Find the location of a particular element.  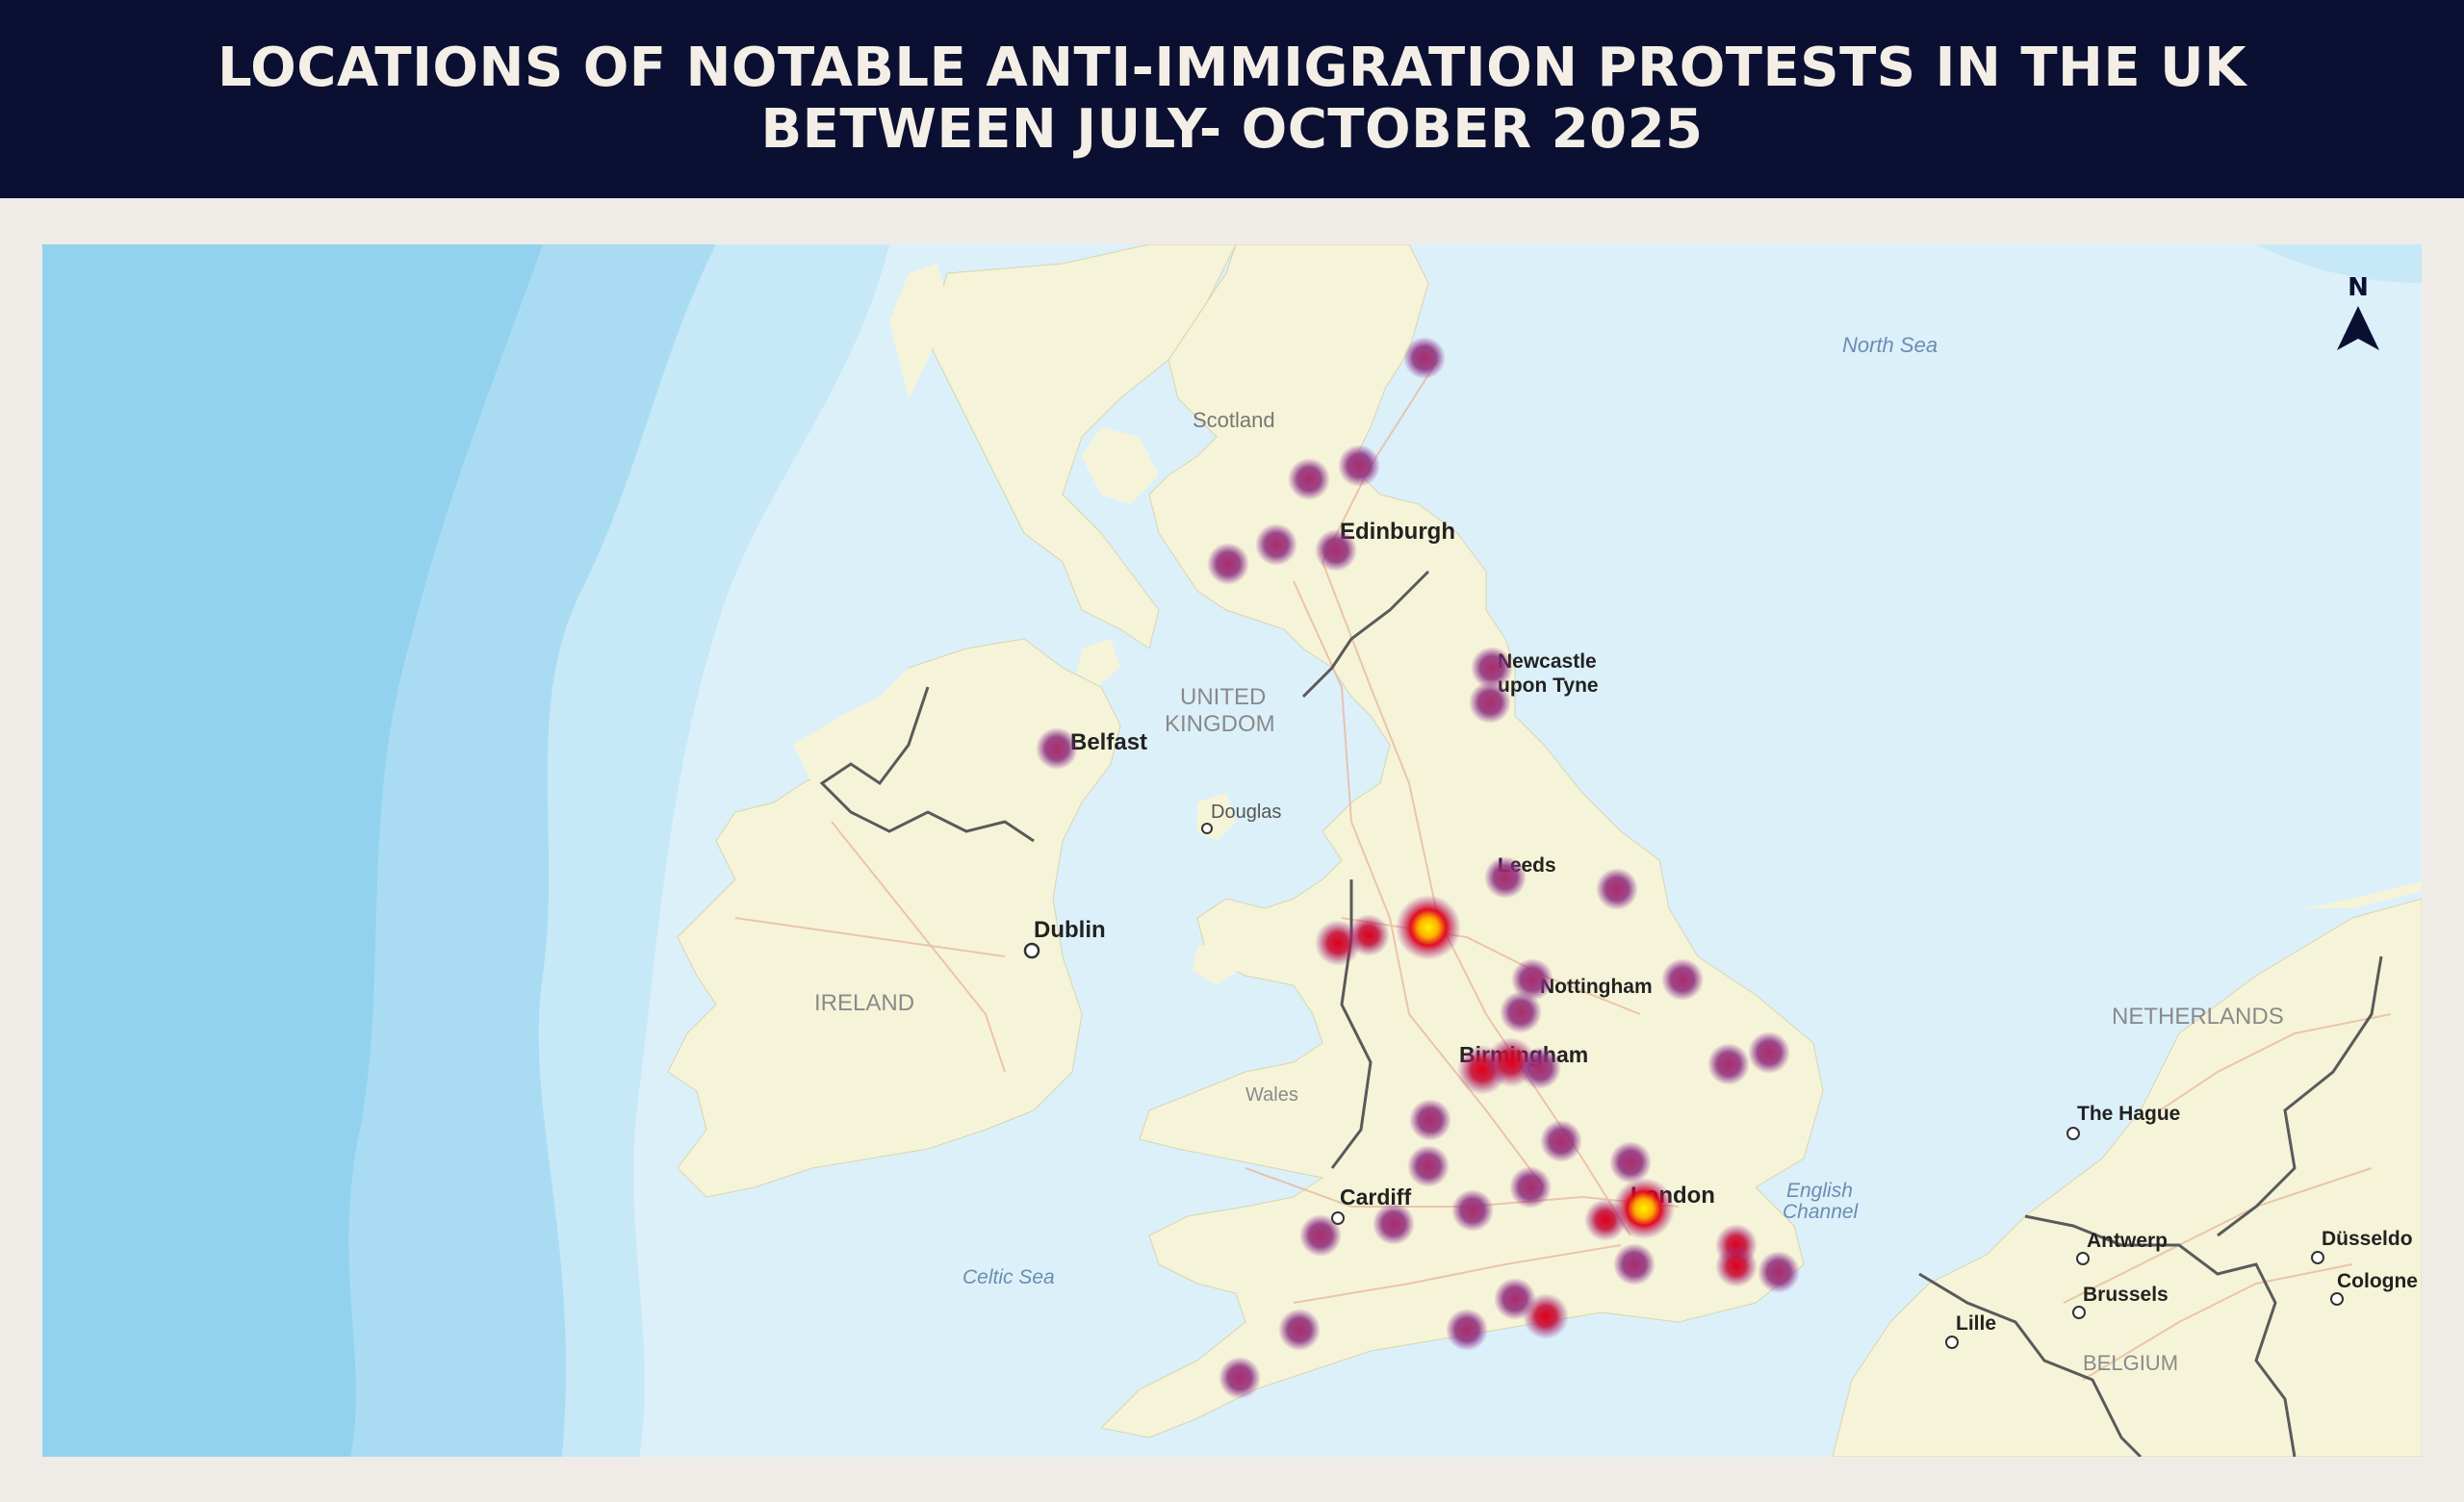

north-arrow: N is located at coordinates (2358, 311).